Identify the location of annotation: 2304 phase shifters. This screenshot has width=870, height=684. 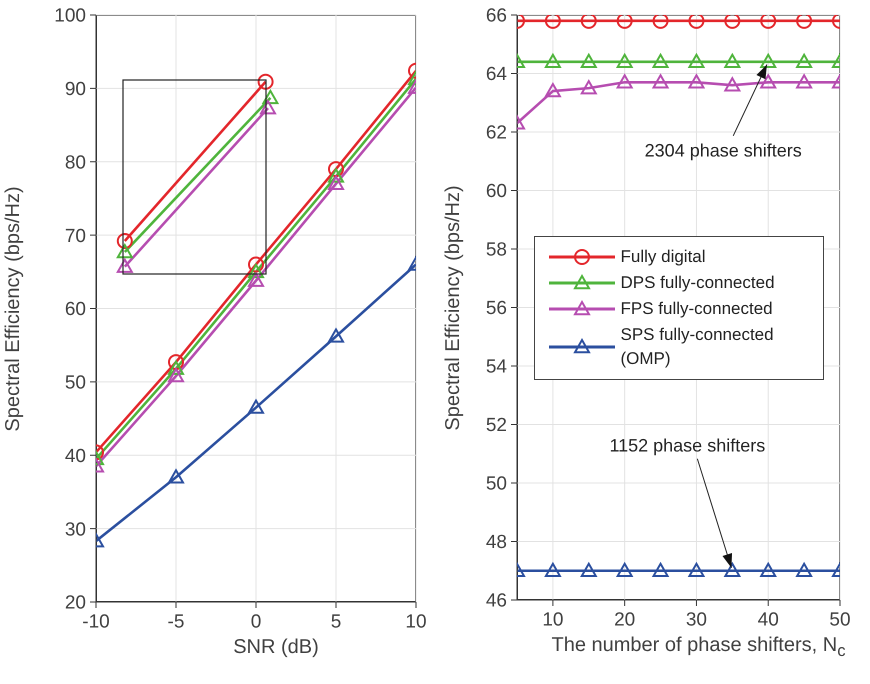
(723, 150).